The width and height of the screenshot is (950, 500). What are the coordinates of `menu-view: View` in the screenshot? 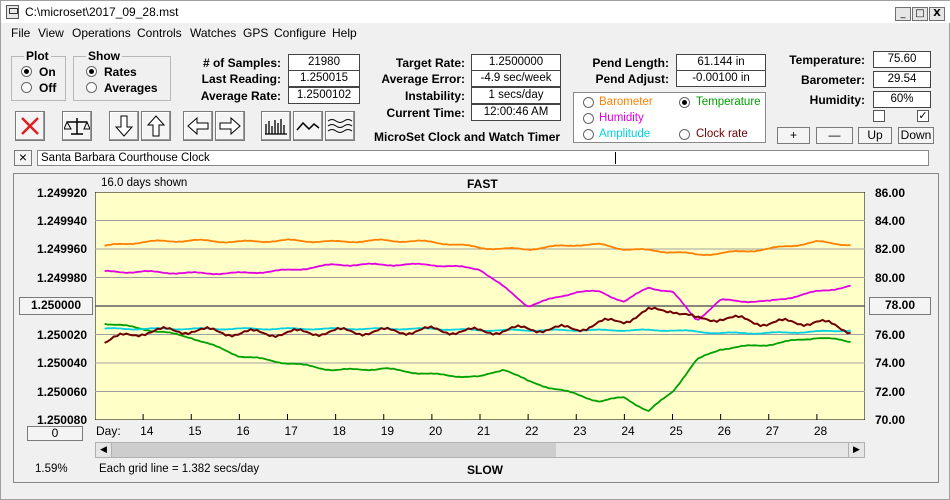 It's located at (51, 33).